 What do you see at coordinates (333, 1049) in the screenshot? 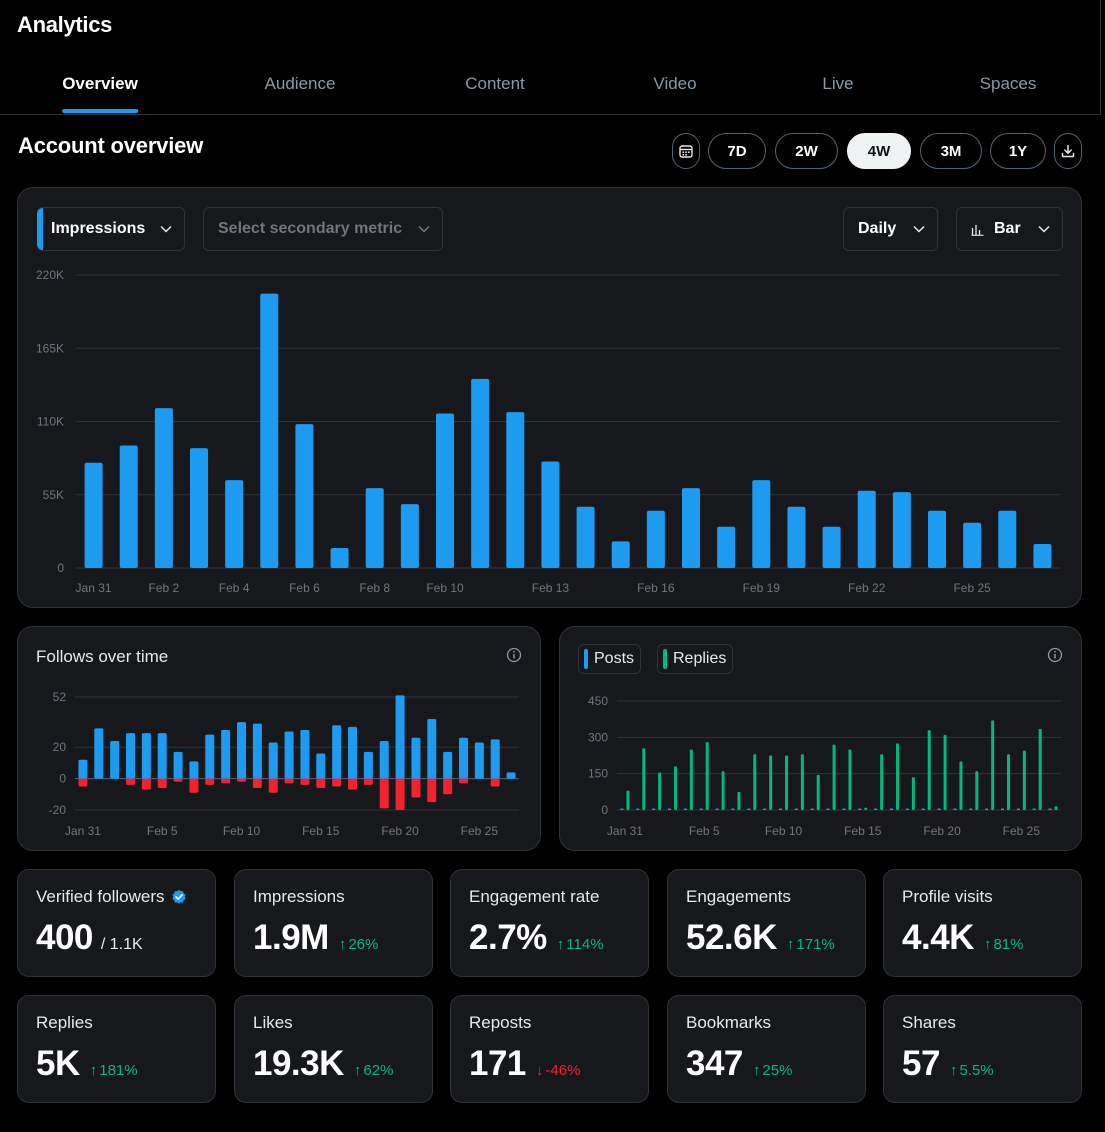
I see `stat-card-likes: Likes 19.3K ↑ 62%` at bounding box center [333, 1049].